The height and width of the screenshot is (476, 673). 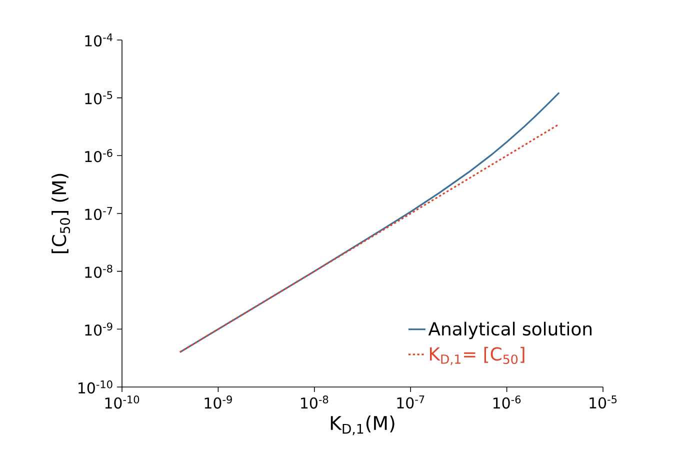 I want to click on y-tick-label: 10$^{-9}$, so click(x=98, y=329).